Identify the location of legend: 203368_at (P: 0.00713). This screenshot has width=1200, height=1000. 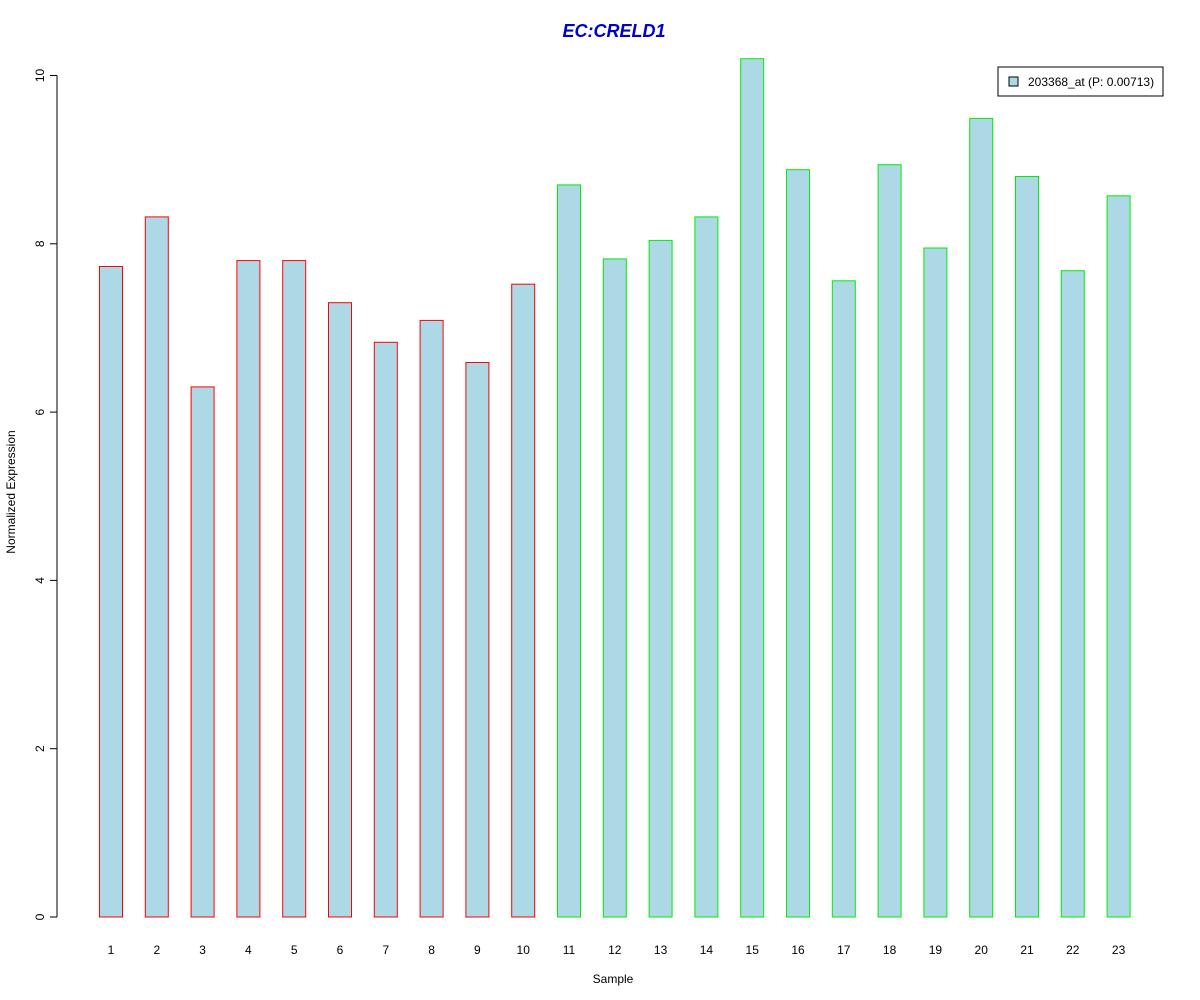
(1080, 81).